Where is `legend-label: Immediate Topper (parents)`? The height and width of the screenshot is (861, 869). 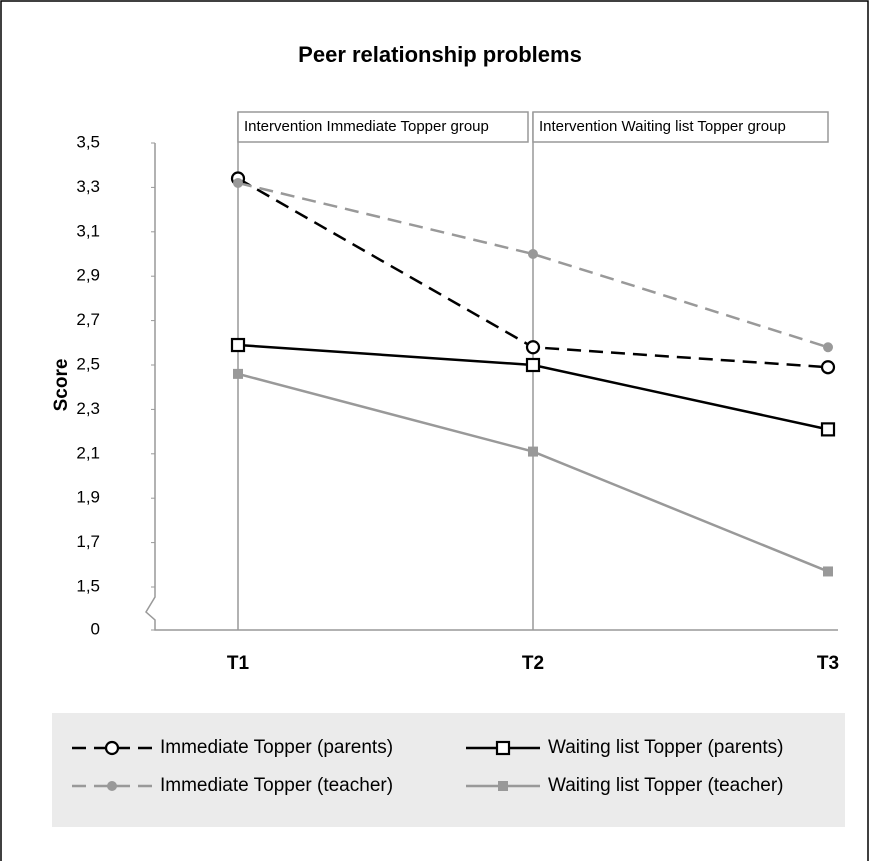 legend-label: Immediate Topper (parents) is located at coordinates (276, 747).